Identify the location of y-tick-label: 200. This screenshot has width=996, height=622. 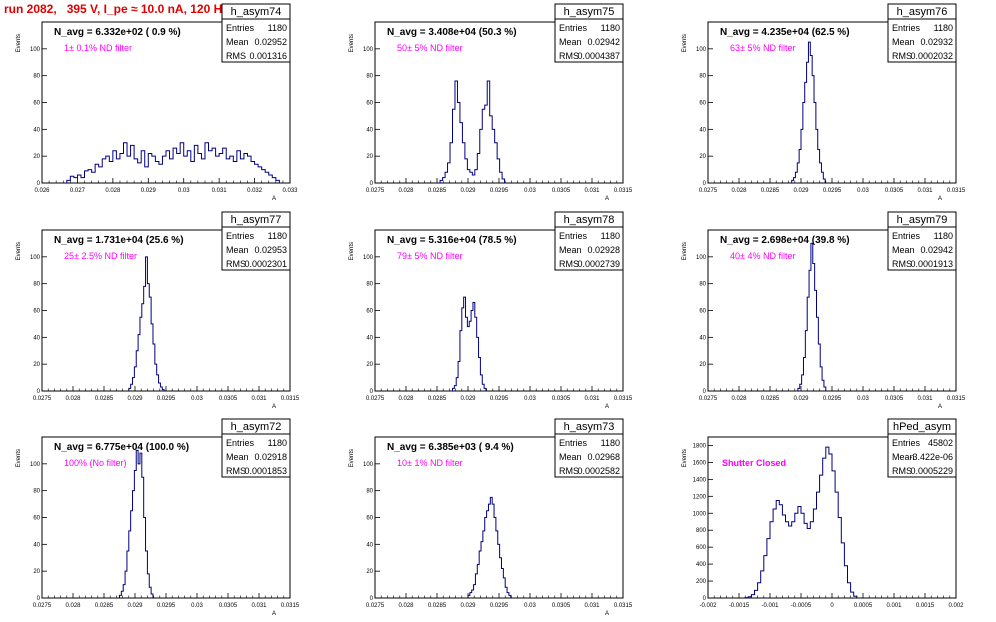
(701, 582).